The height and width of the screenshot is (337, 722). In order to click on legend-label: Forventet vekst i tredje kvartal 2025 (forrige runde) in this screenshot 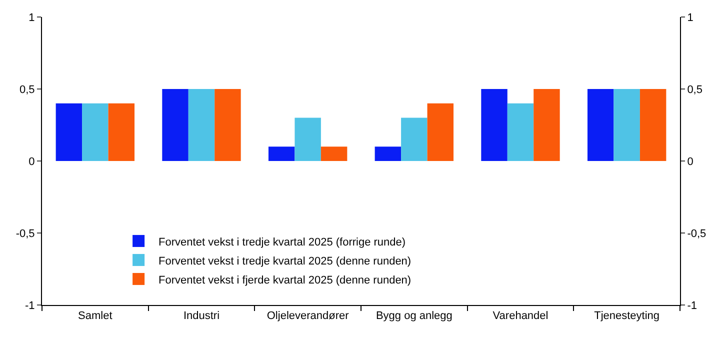, I will do `click(282, 242)`.